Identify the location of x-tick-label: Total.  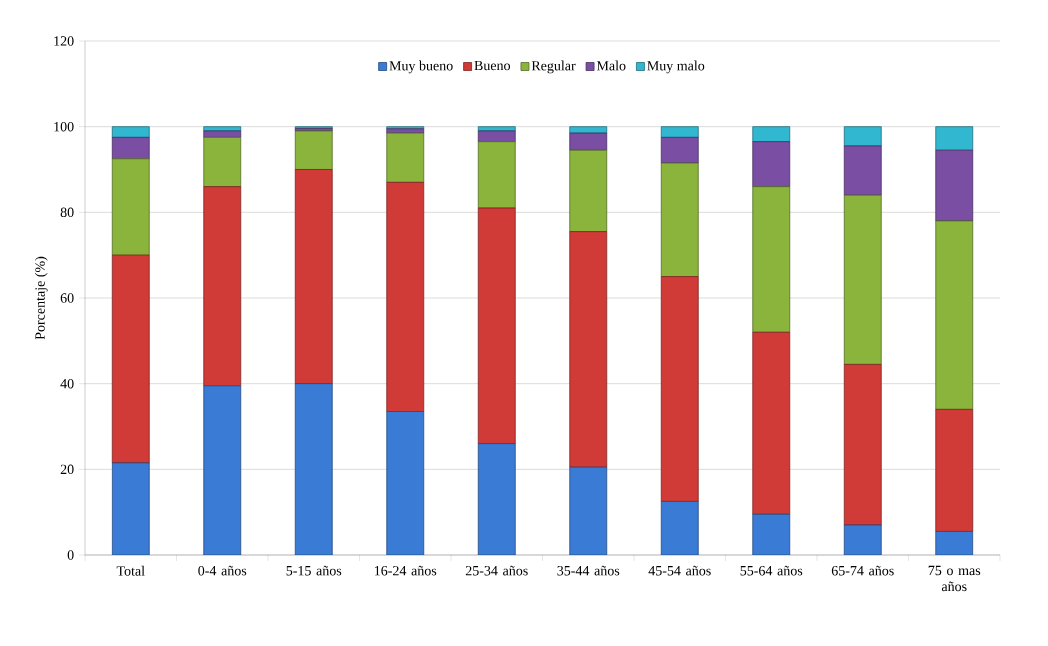
(130, 570).